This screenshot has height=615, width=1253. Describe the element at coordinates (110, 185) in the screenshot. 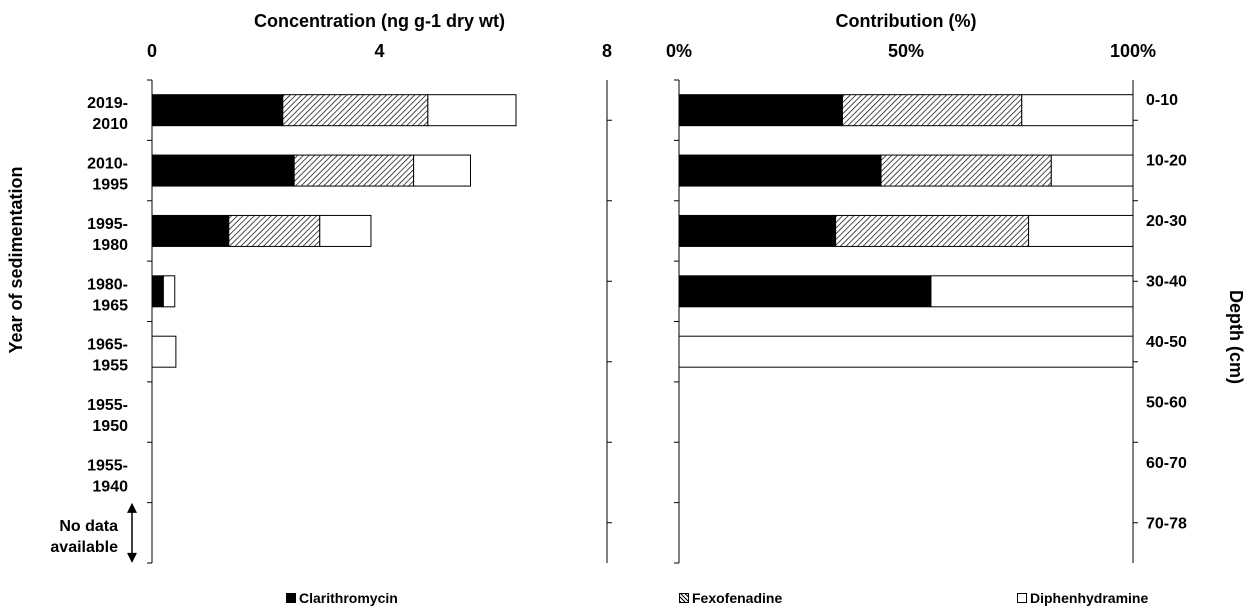

I see `category-label-line2: 1995` at that location.